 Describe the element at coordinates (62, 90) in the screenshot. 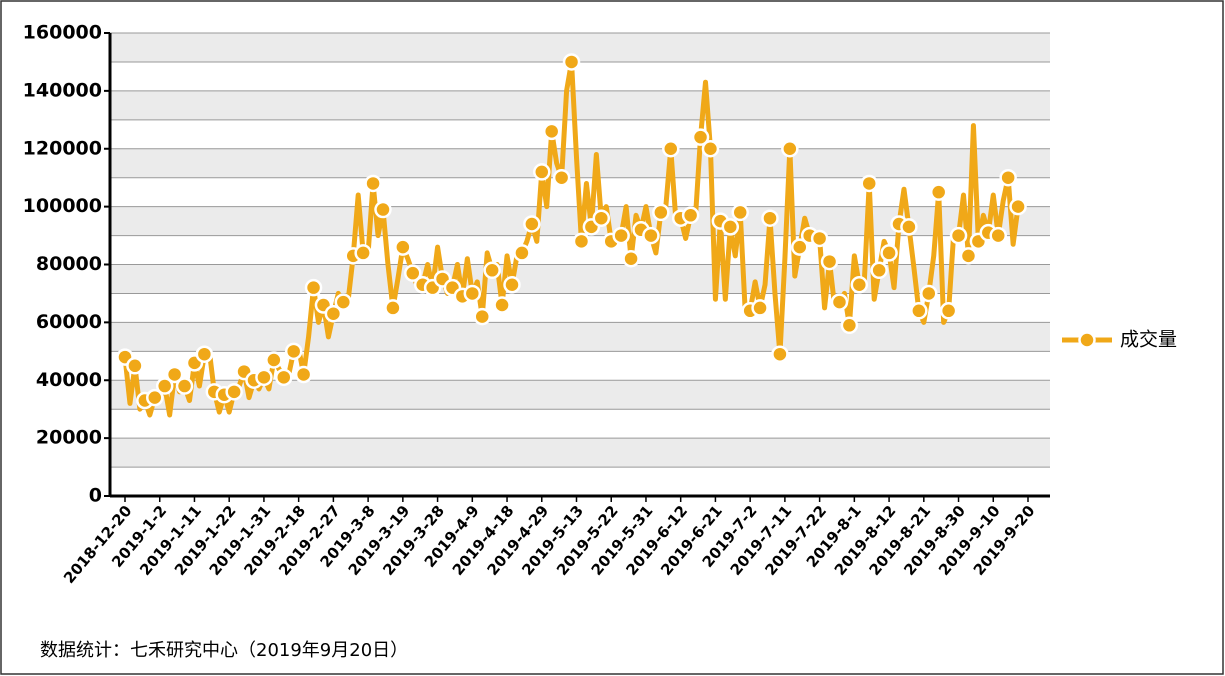

I see `y-tick-label: 140000` at that location.